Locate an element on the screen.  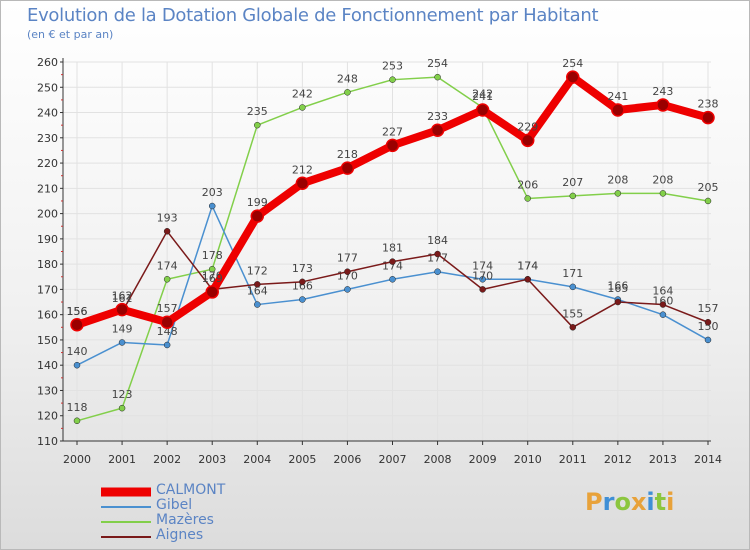
chart-legend: CALMONT Gibel Mazères Aignes is located at coordinates (201, 513).